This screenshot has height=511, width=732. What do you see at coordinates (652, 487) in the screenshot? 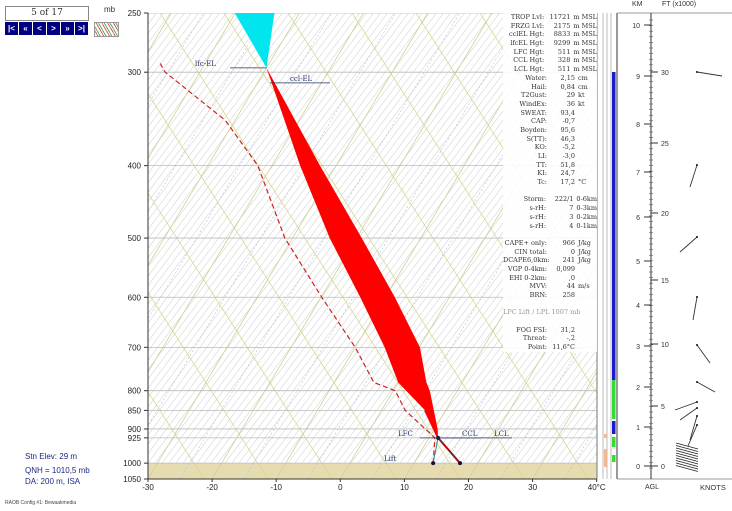
I see `agl-label: AGL` at bounding box center [652, 487].